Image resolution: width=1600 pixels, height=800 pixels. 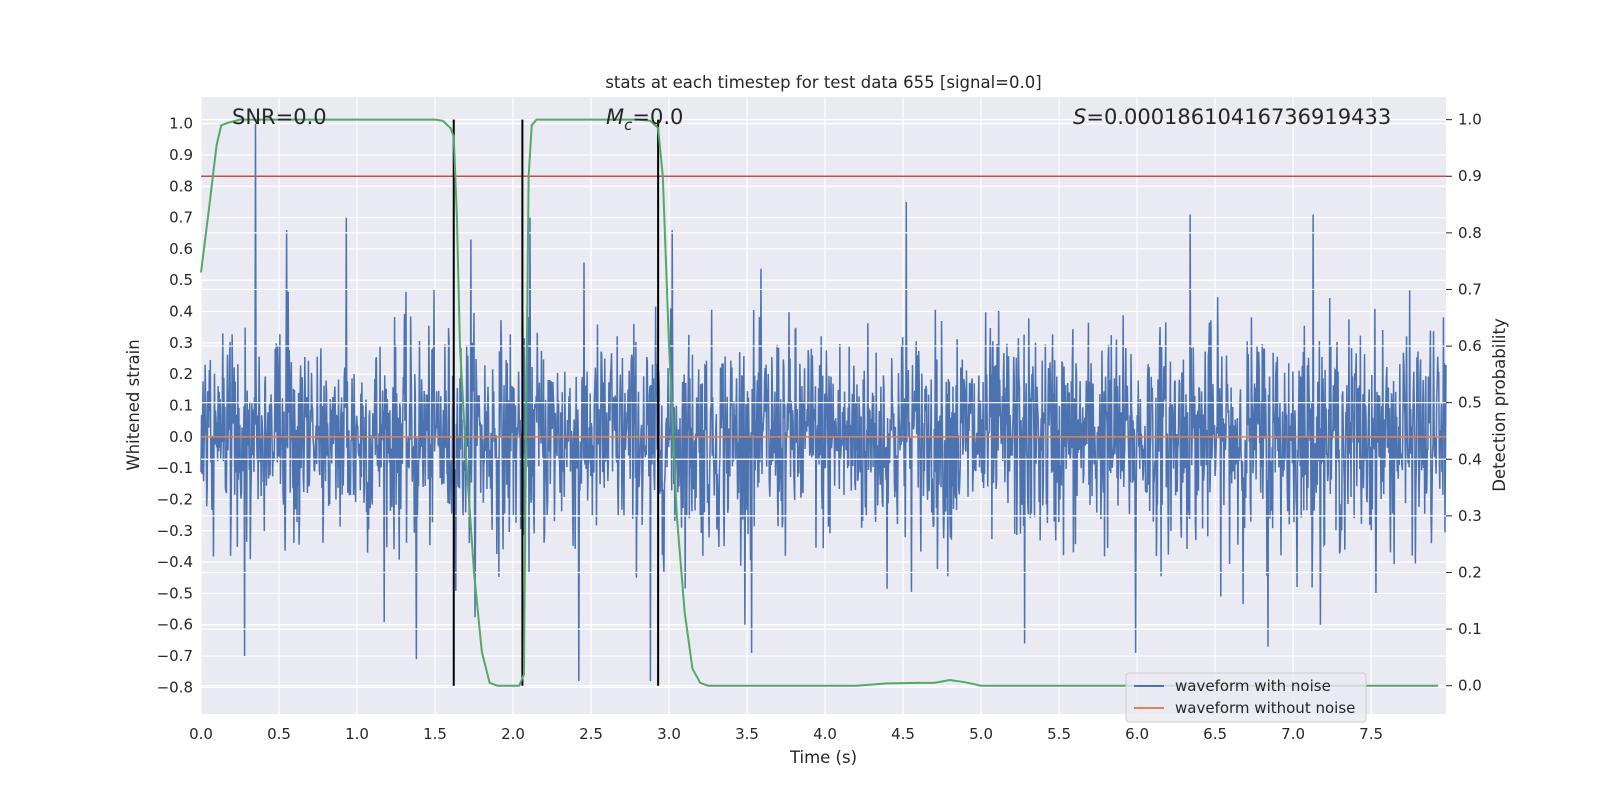 I want to click on x-tick-label: 0.0, so click(x=201, y=734).